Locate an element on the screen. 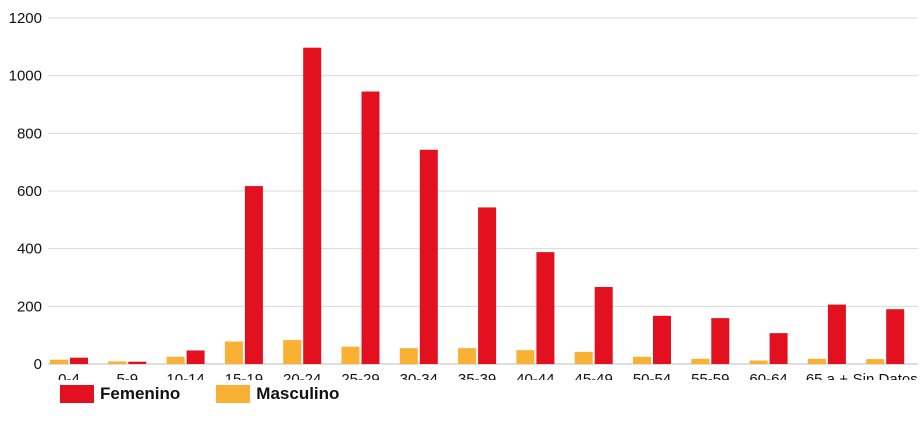 This screenshot has width=920, height=438. legend-label-femenino: Femenino is located at coordinates (140, 393).